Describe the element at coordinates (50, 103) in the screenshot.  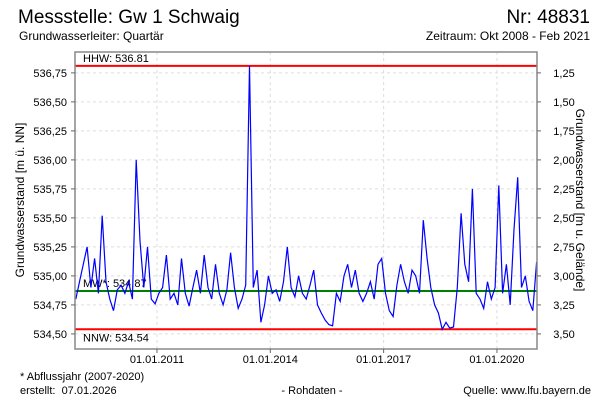
I see `y-tick-label-left: 536,50` at that location.